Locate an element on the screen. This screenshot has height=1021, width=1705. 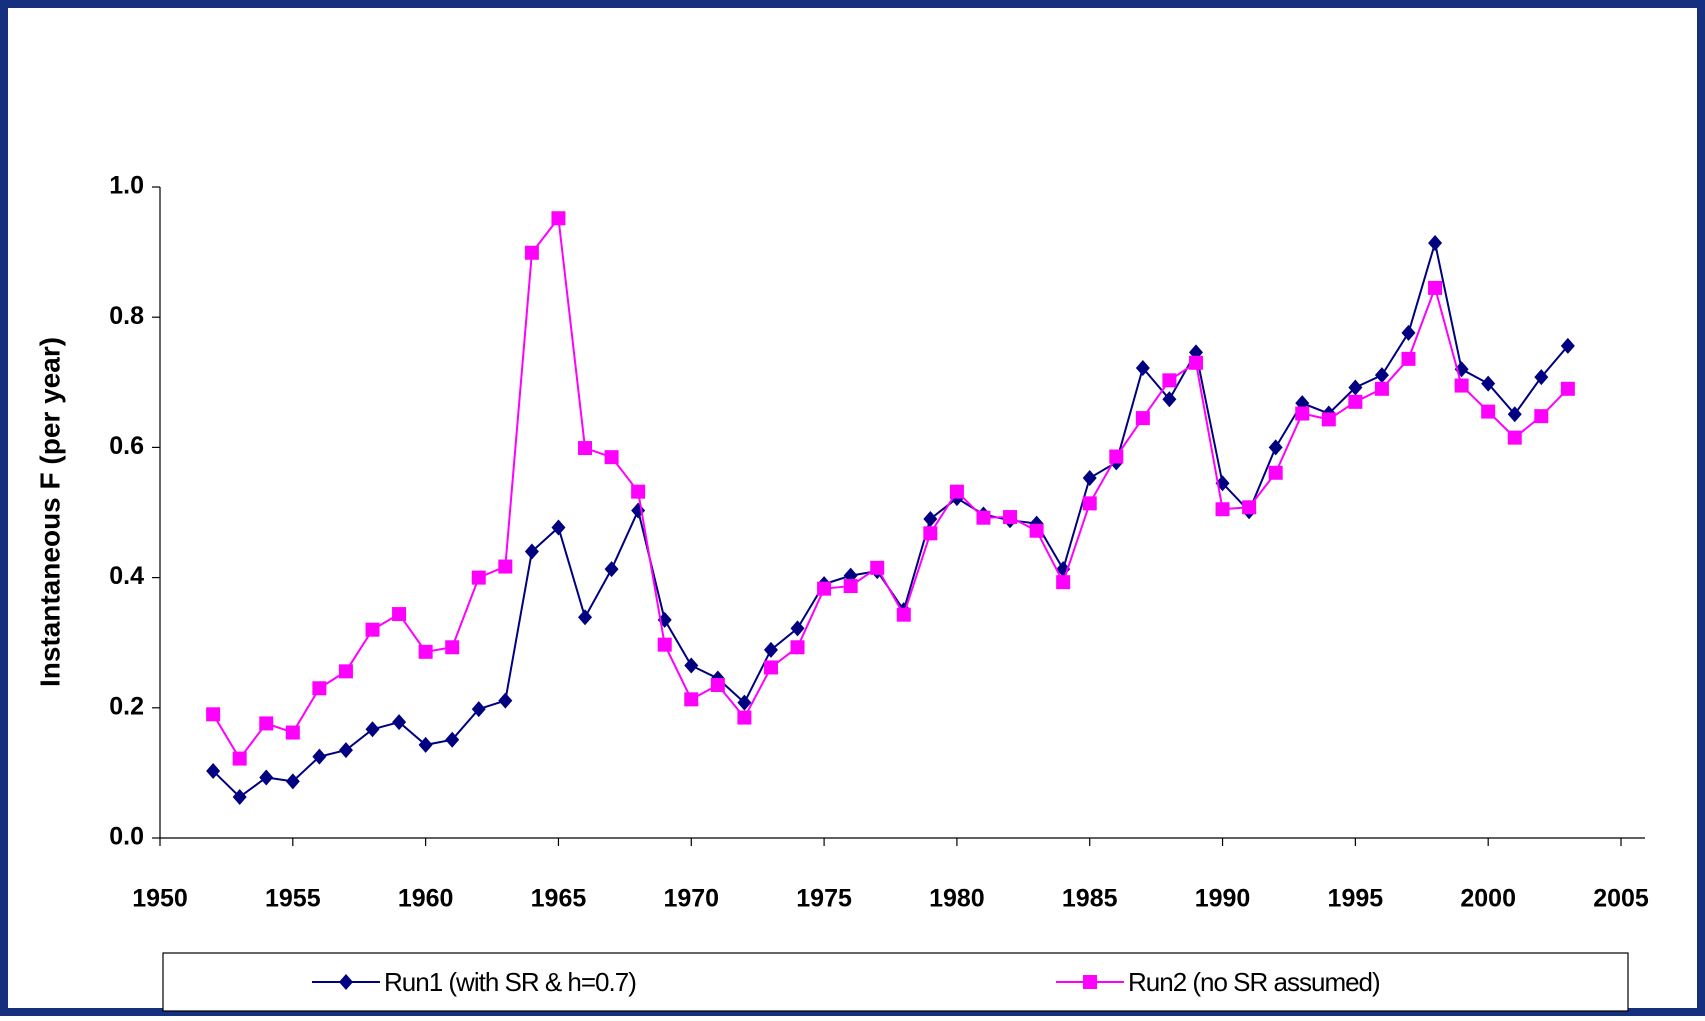
x-tick-label: 1965 is located at coordinates (559, 899).